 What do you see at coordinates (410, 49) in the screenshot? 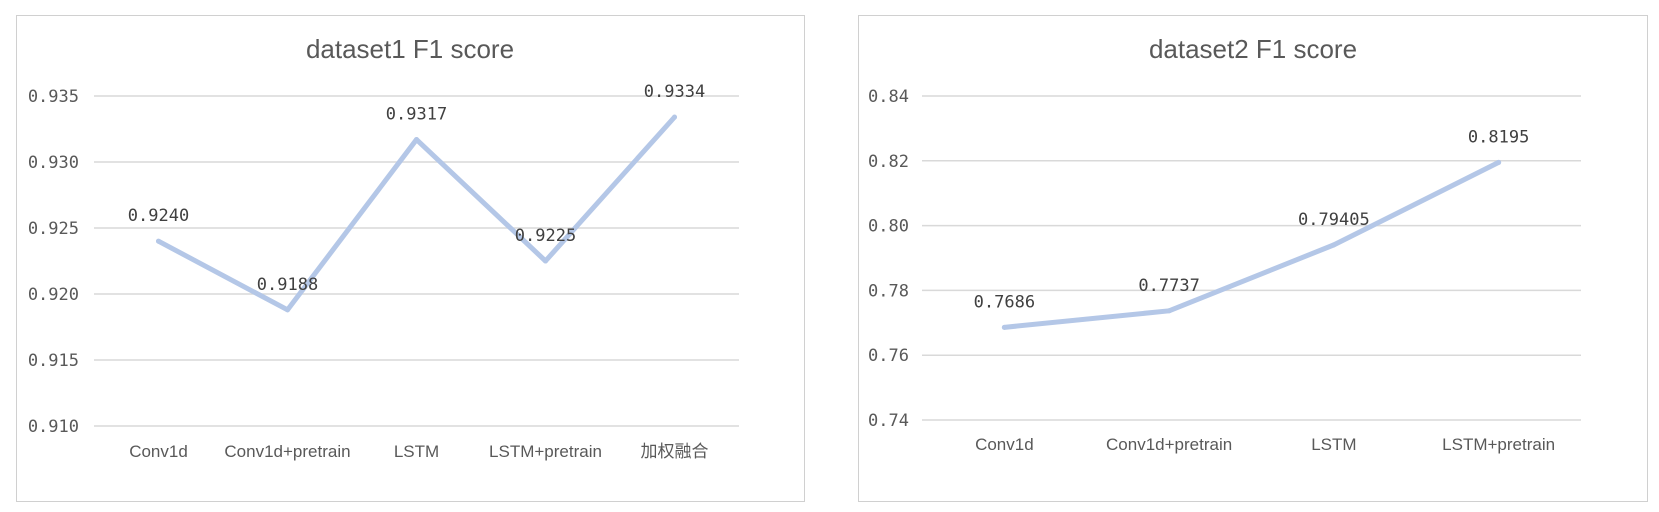
I see `chart-title: dataset1 F1 score` at bounding box center [410, 49].